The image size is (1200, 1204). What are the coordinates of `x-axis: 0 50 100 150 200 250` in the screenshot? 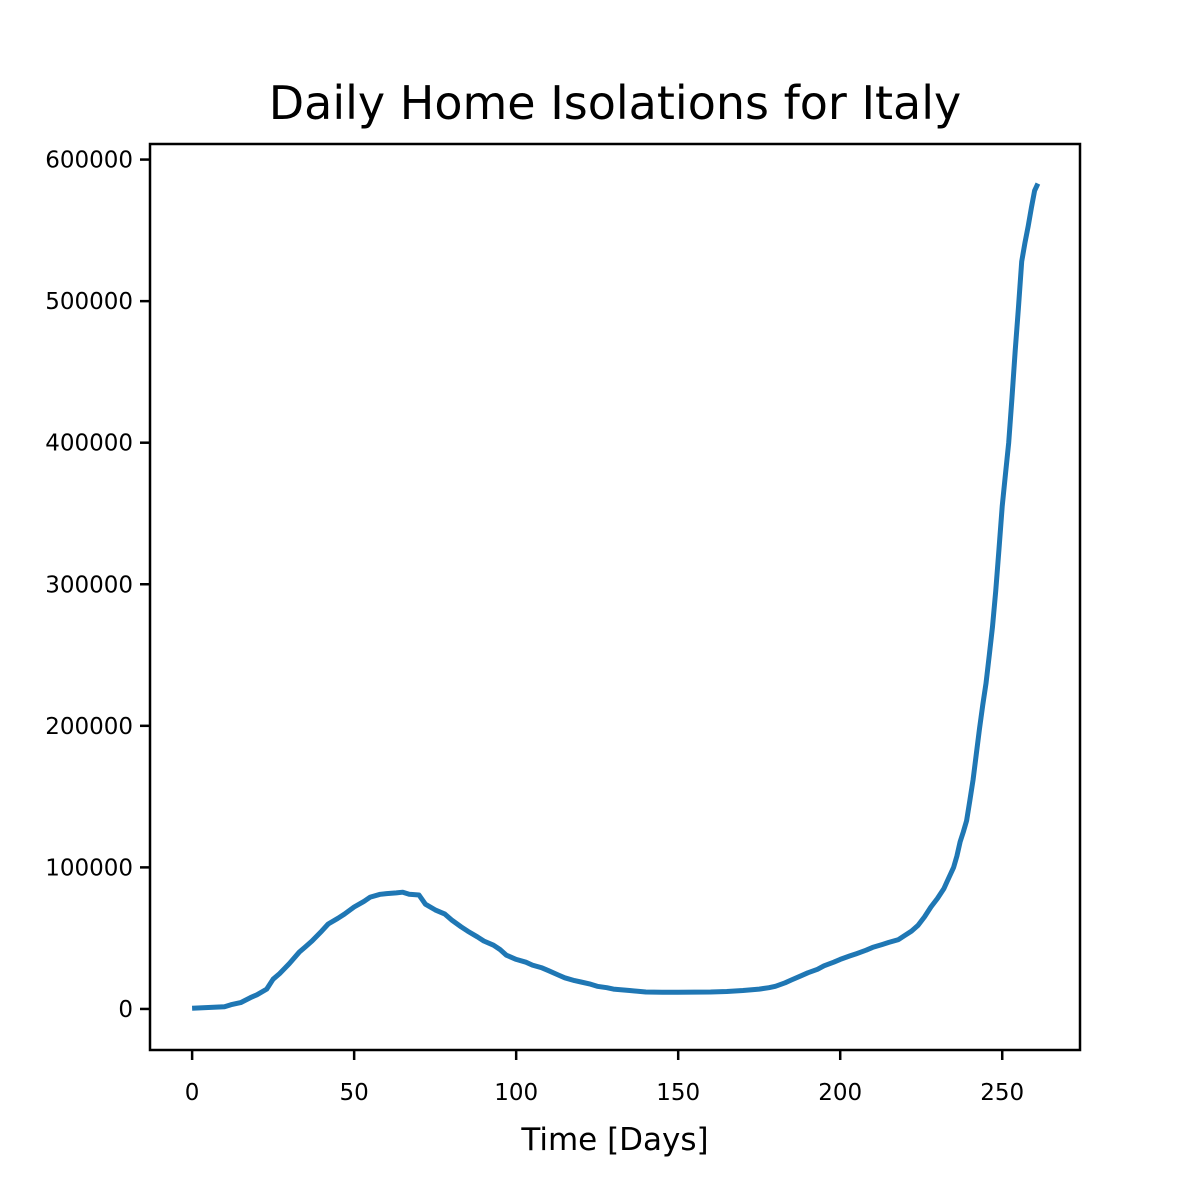 It's located at (604, 1078).